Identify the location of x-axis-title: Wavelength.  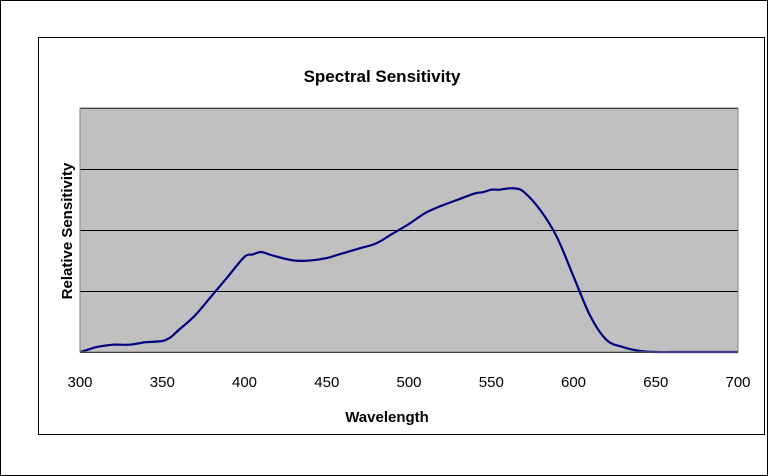
(387, 417).